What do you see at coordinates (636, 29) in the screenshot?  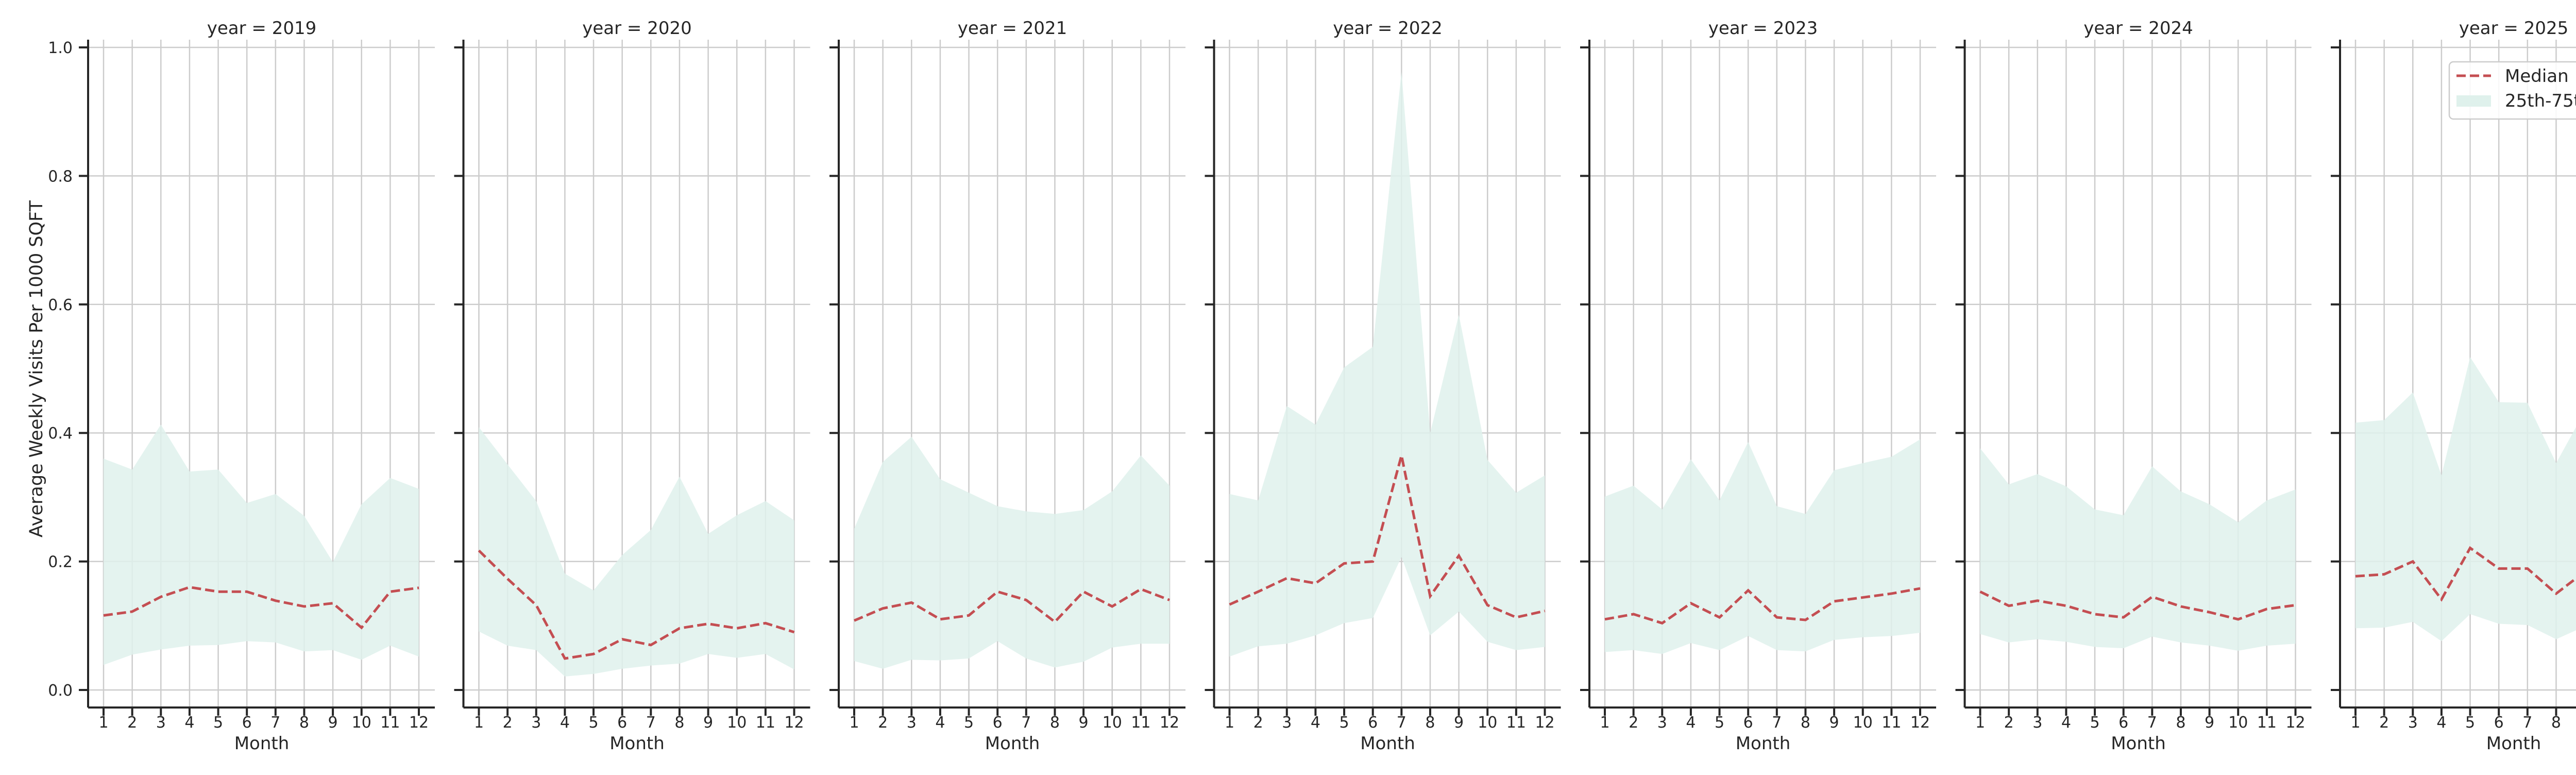 I see `panel-title: year = 2020` at bounding box center [636, 29].